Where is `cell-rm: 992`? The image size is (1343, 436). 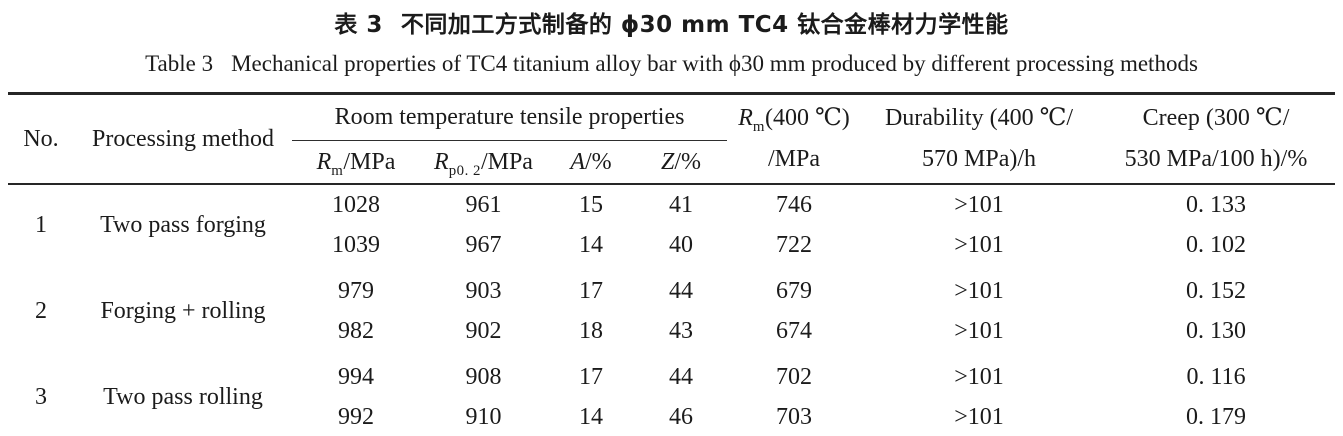 cell-rm: 992 is located at coordinates (356, 416).